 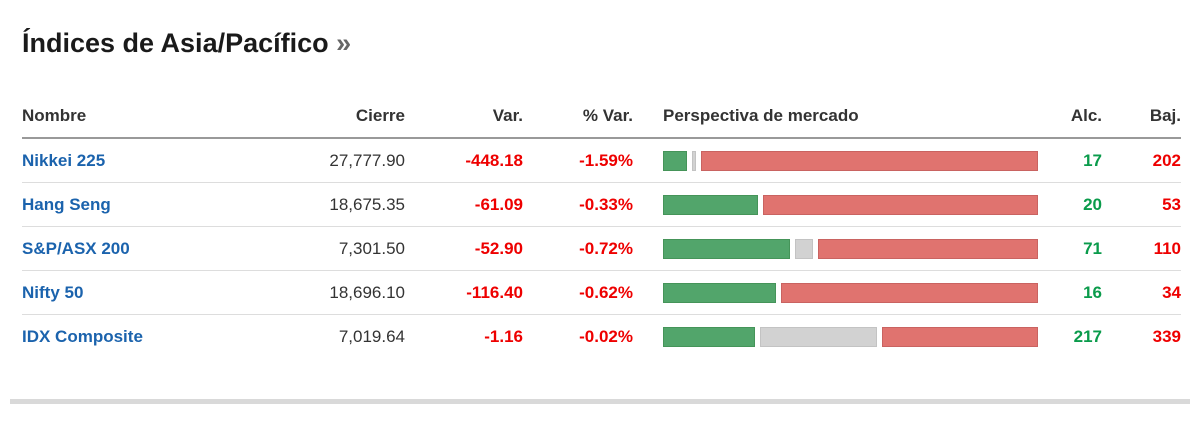 What do you see at coordinates (344, 43) in the screenshot?
I see `chevron-right-icon: »` at bounding box center [344, 43].